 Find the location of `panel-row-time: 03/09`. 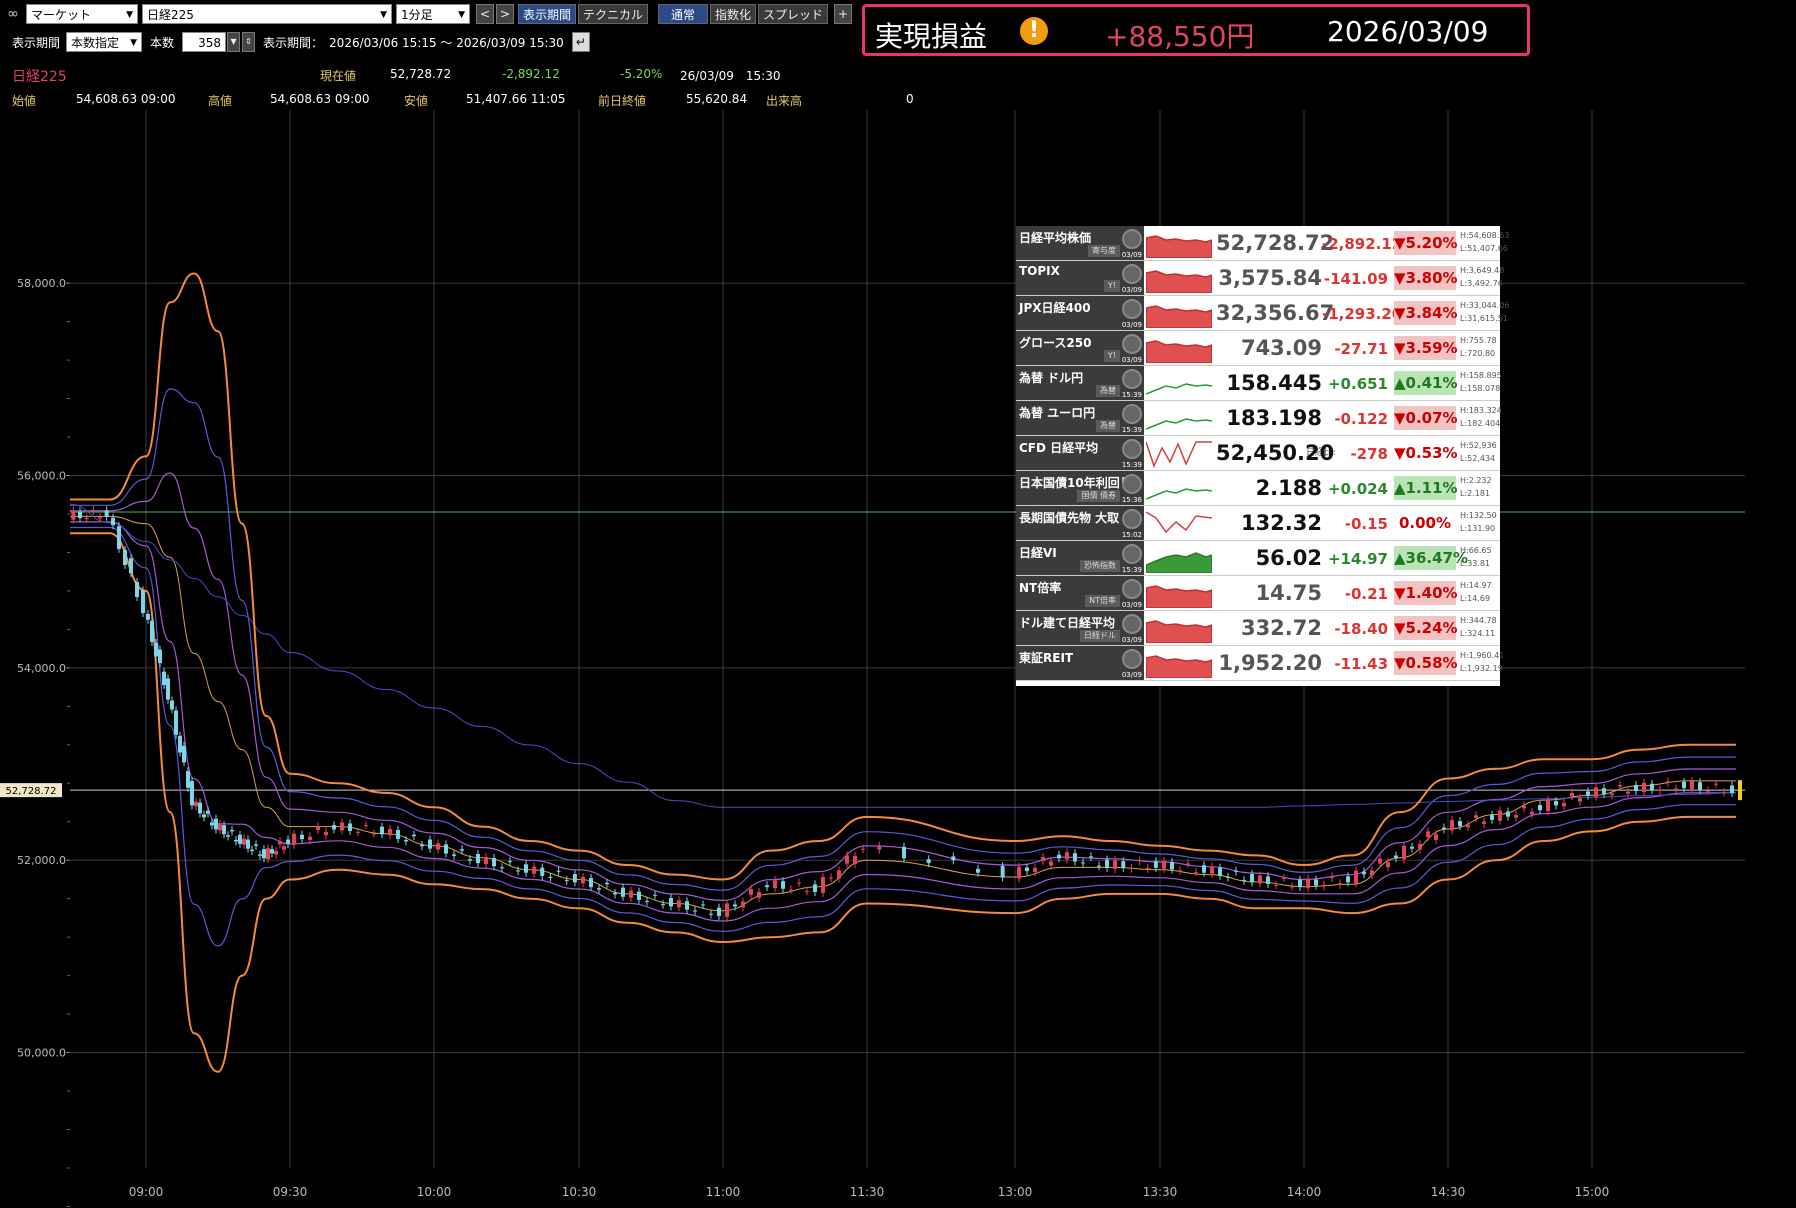

panel-row-time: 03/09 is located at coordinates (1131, 325).